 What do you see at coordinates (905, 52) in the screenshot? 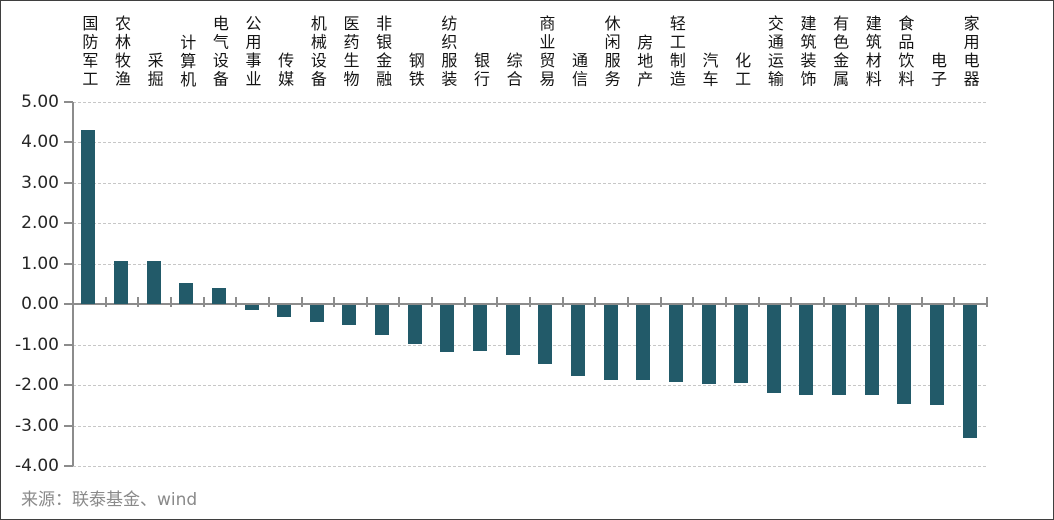
I see `category-label: 食品饮料` at bounding box center [905, 52].